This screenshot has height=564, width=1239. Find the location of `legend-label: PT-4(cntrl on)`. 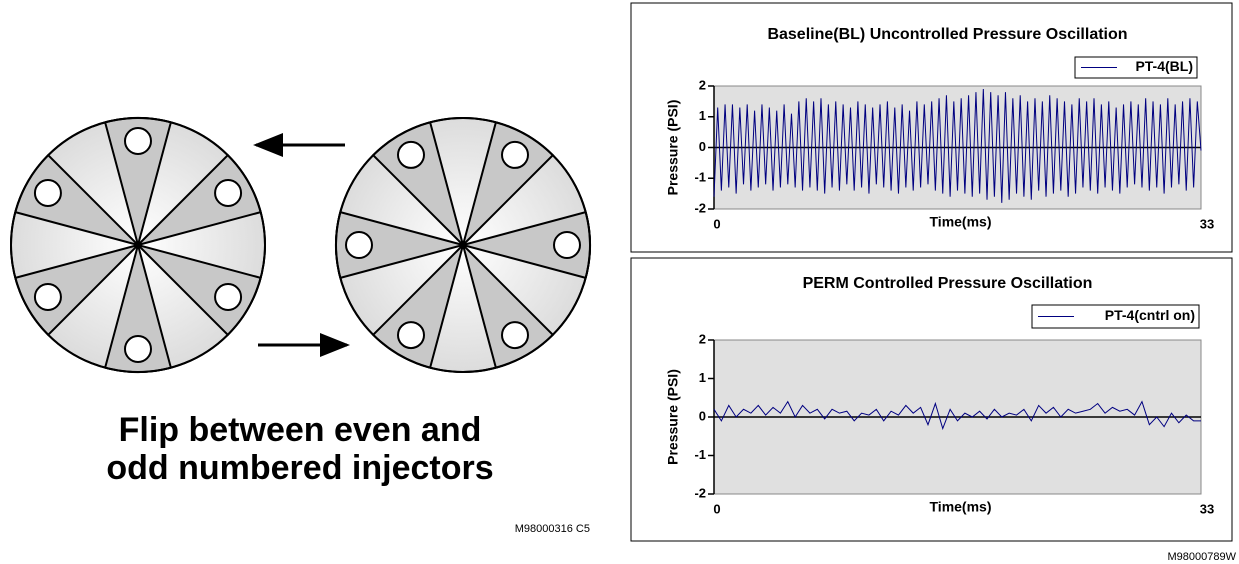

legend-label: PT-4(cntrl on) is located at coordinates (1150, 315).